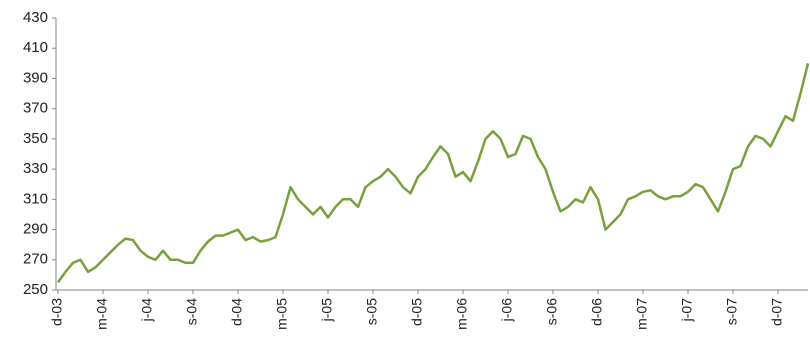 Image resolution: width=810 pixels, height=347 pixels. What do you see at coordinates (597, 312) in the screenshot?
I see `x-tick-label: d-06` at bounding box center [597, 312].